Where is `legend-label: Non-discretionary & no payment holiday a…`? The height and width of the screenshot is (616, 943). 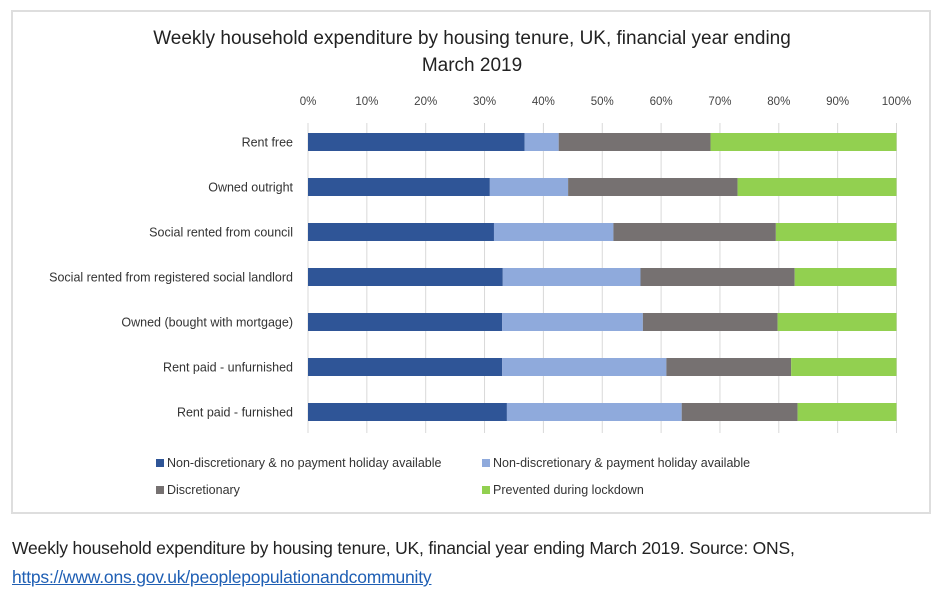
legend-label: Non-discretionary & no payment holiday a… is located at coordinates (304, 463).